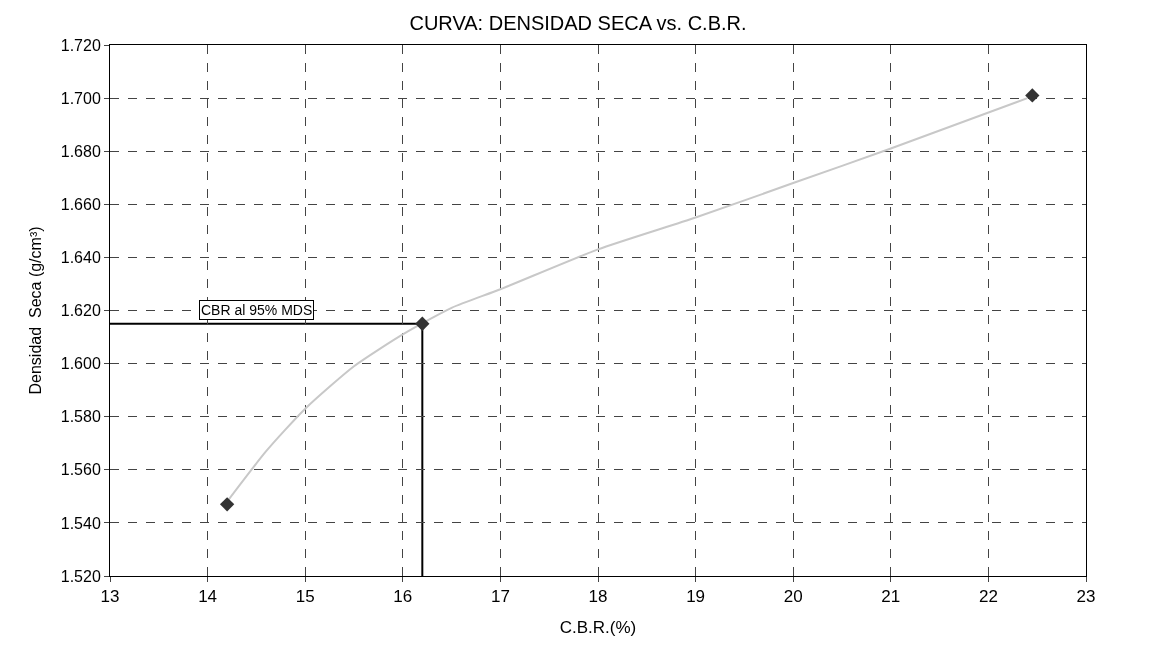  What do you see at coordinates (305, 597) in the screenshot?
I see `x-tick-label: 15` at bounding box center [305, 597].